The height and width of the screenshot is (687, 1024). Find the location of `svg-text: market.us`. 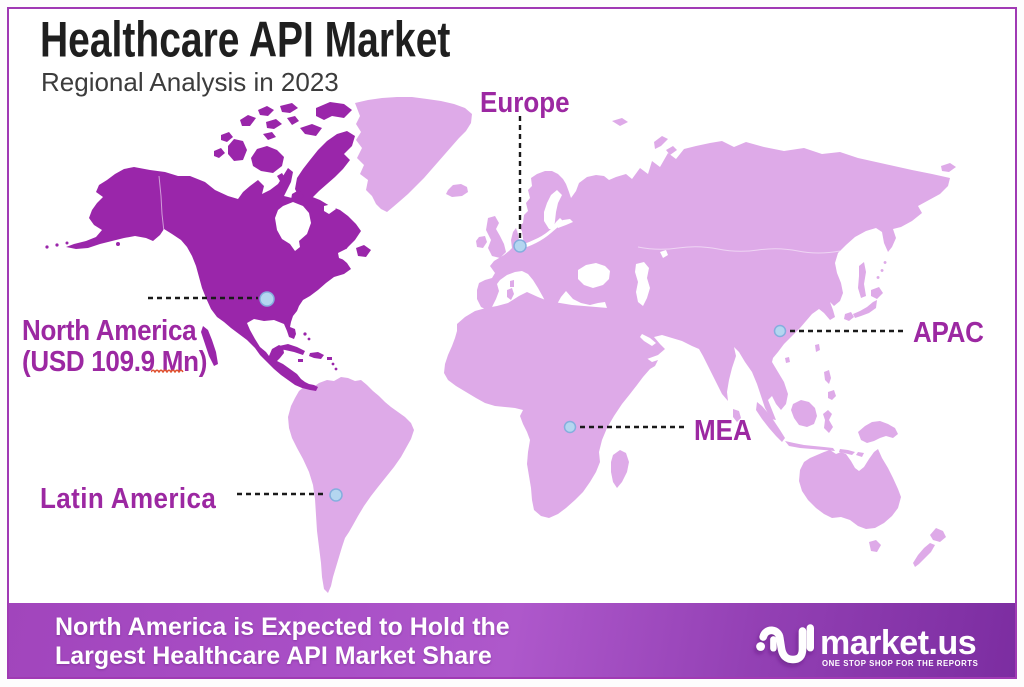

svg-text: market.us is located at coordinates (898, 643).